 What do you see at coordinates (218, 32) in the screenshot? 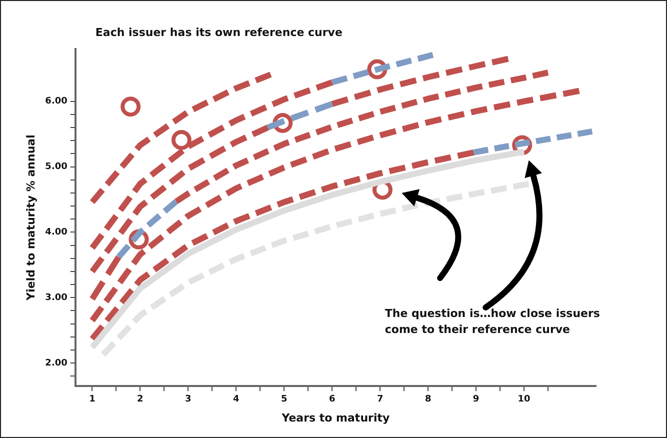
I see `text: Each issuer has its own reference curve` at bounding box center [218, 32].